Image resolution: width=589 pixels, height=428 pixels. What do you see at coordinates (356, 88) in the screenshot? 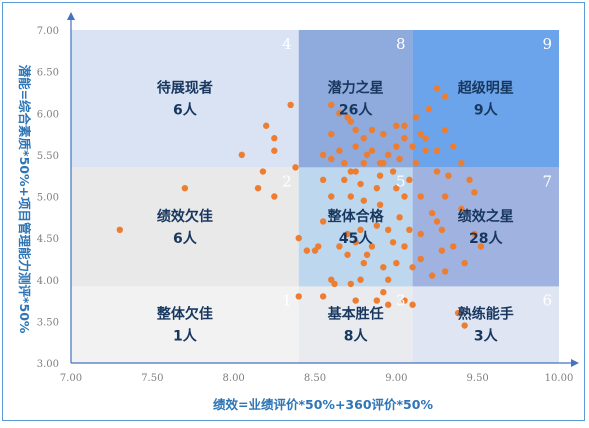
I see `zone-8-name: 潜力之星` at bounding box center [356, 88].